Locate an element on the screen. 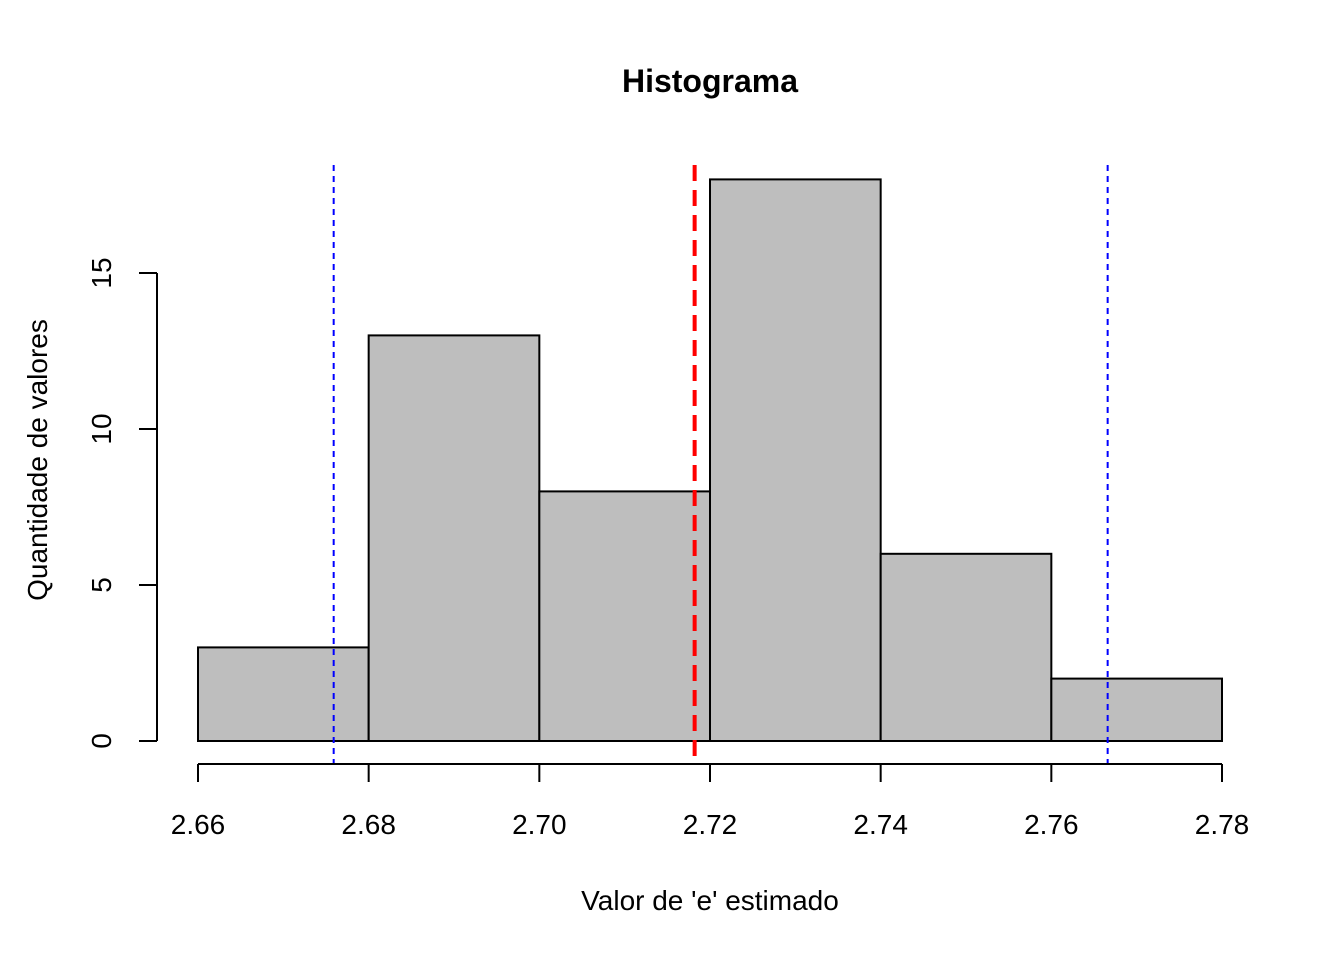  x-tick-label: 2.66 is located at coordinates (198, 824).